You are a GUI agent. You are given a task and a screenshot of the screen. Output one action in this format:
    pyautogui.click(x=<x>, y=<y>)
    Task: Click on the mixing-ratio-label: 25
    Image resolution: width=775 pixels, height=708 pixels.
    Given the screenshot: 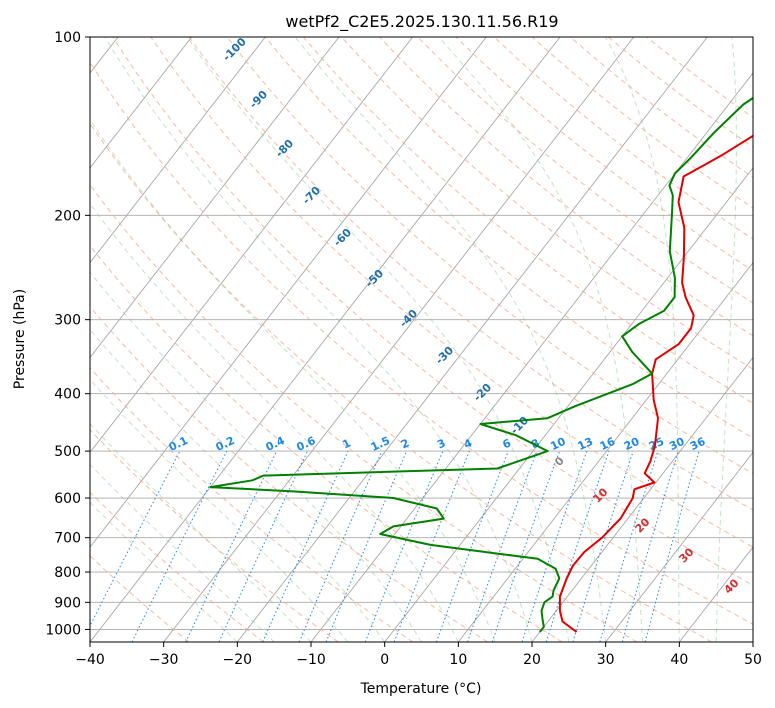 What is the action you would take?
    pyautogui.click(x=656, y=444)
    